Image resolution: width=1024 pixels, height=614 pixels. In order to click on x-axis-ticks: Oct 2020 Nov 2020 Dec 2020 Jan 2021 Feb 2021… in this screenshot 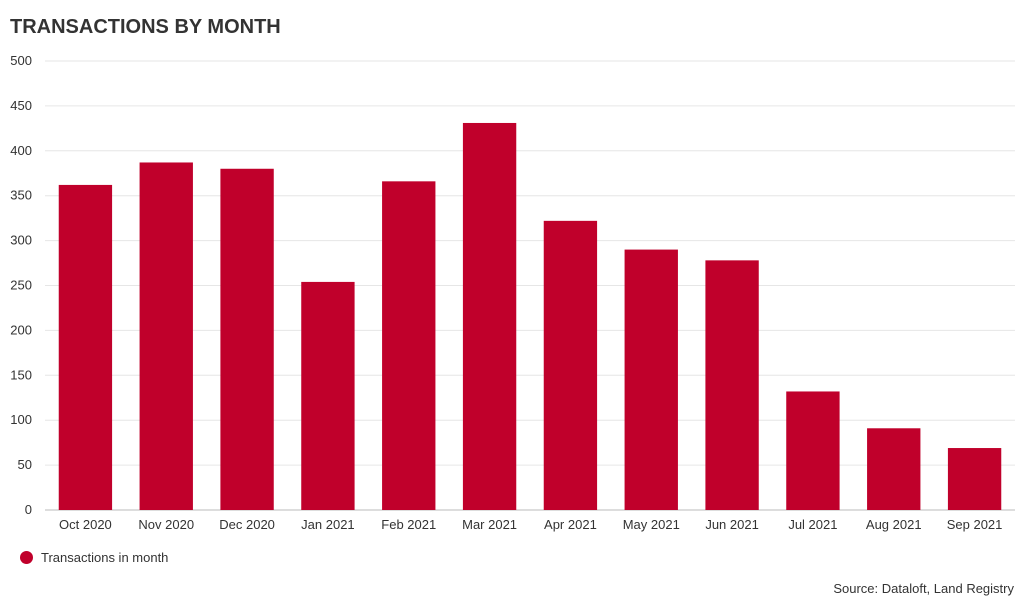, I will do `click(530, 524)`.